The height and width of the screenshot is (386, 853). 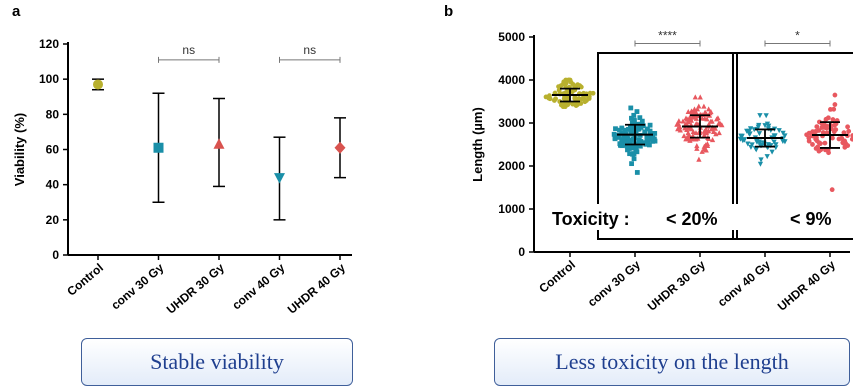 What do you see at coordinates (53, 220) in the screenshot?
I see `y-tick-label: 20` at bounding box center [53, 220].